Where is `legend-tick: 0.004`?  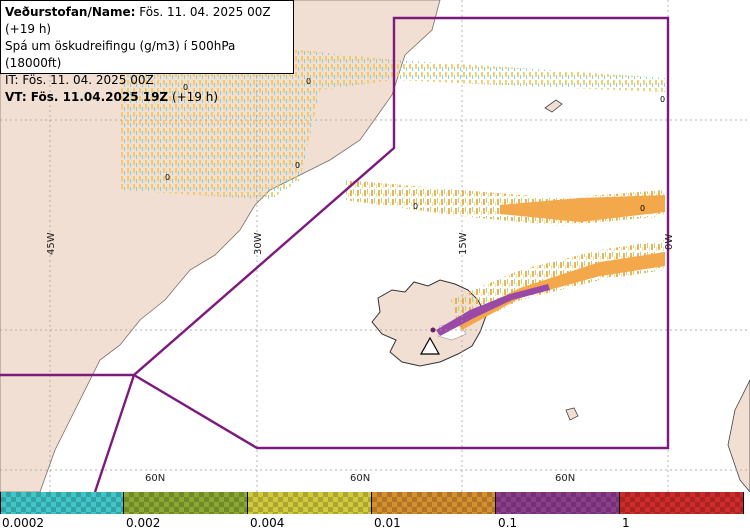
legend-tick: 0.004 is located at coordinates (267, 523).